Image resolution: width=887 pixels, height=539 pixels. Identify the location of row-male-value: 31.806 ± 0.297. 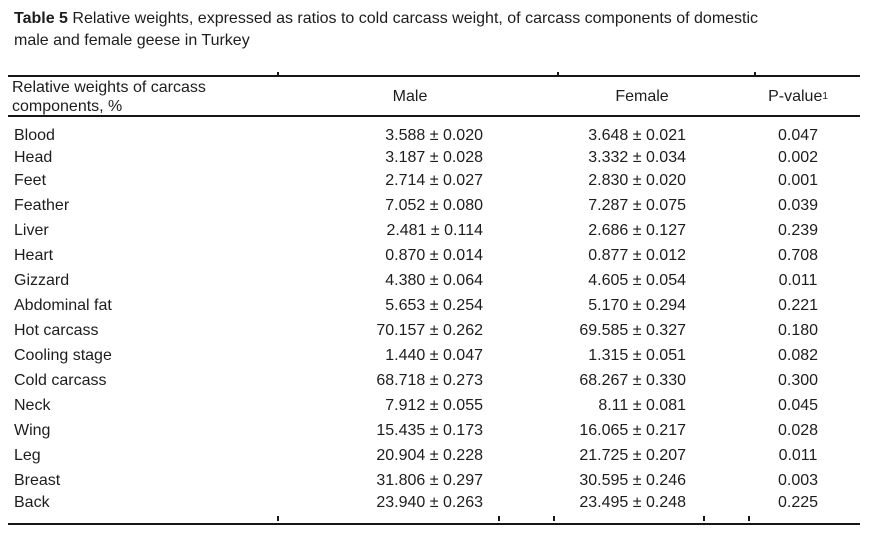
(429, 480).